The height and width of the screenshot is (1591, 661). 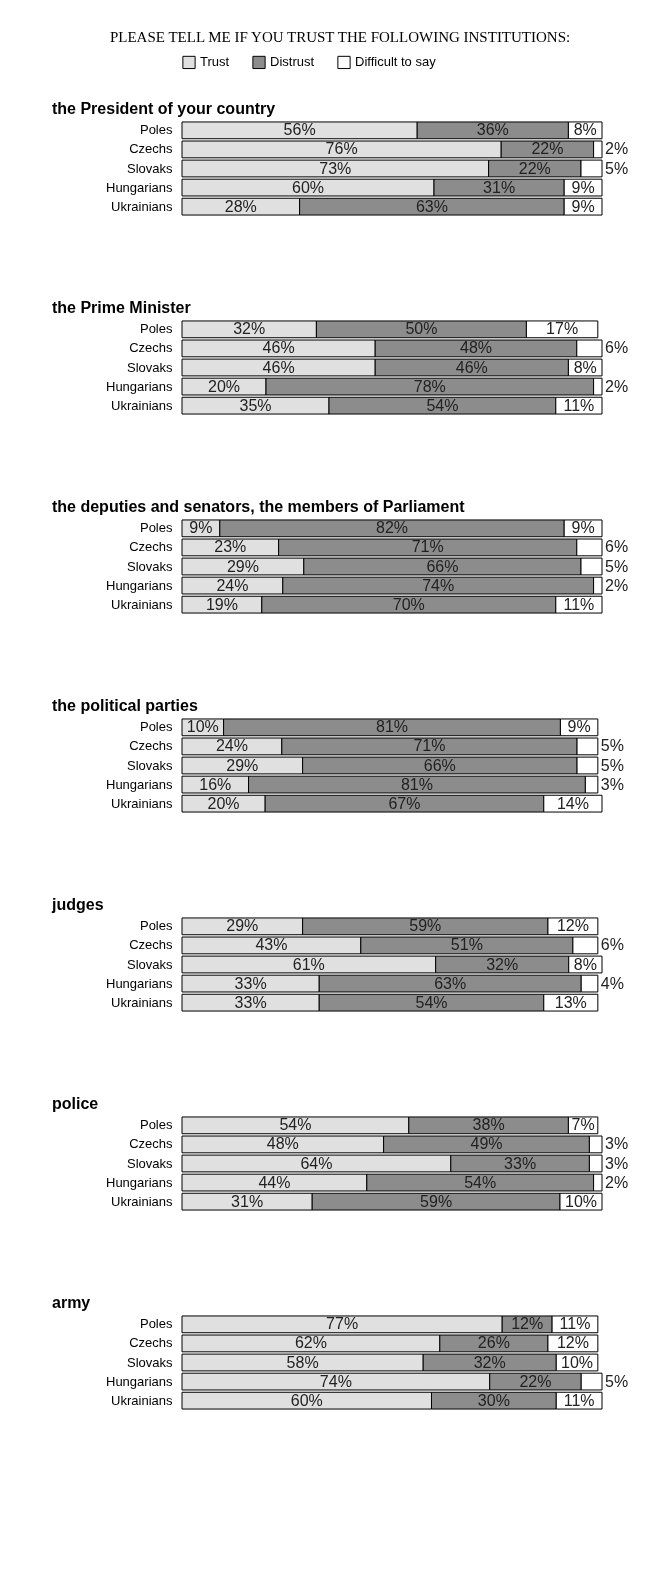 I want to click on chart-title: army, so click(x=71, y=1302).